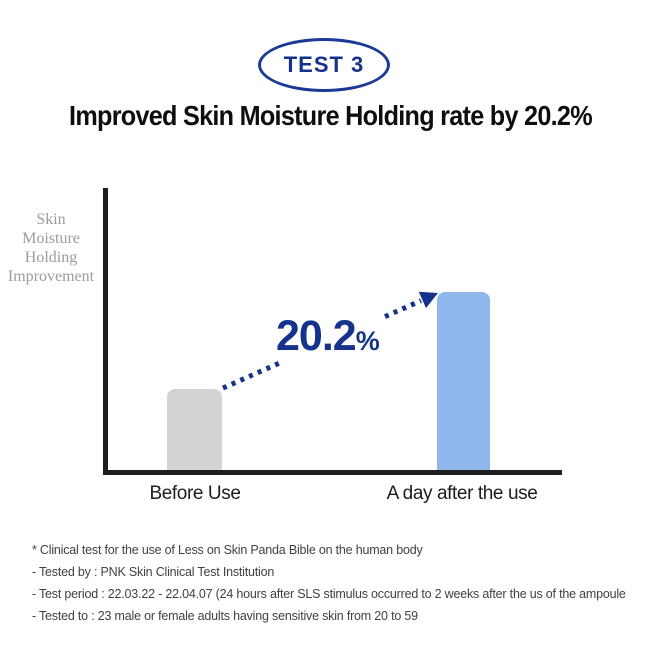 The height and width of the screenshot is (665, 661). I want to click on y-axis-label-line: Holding, so click(51, 257).